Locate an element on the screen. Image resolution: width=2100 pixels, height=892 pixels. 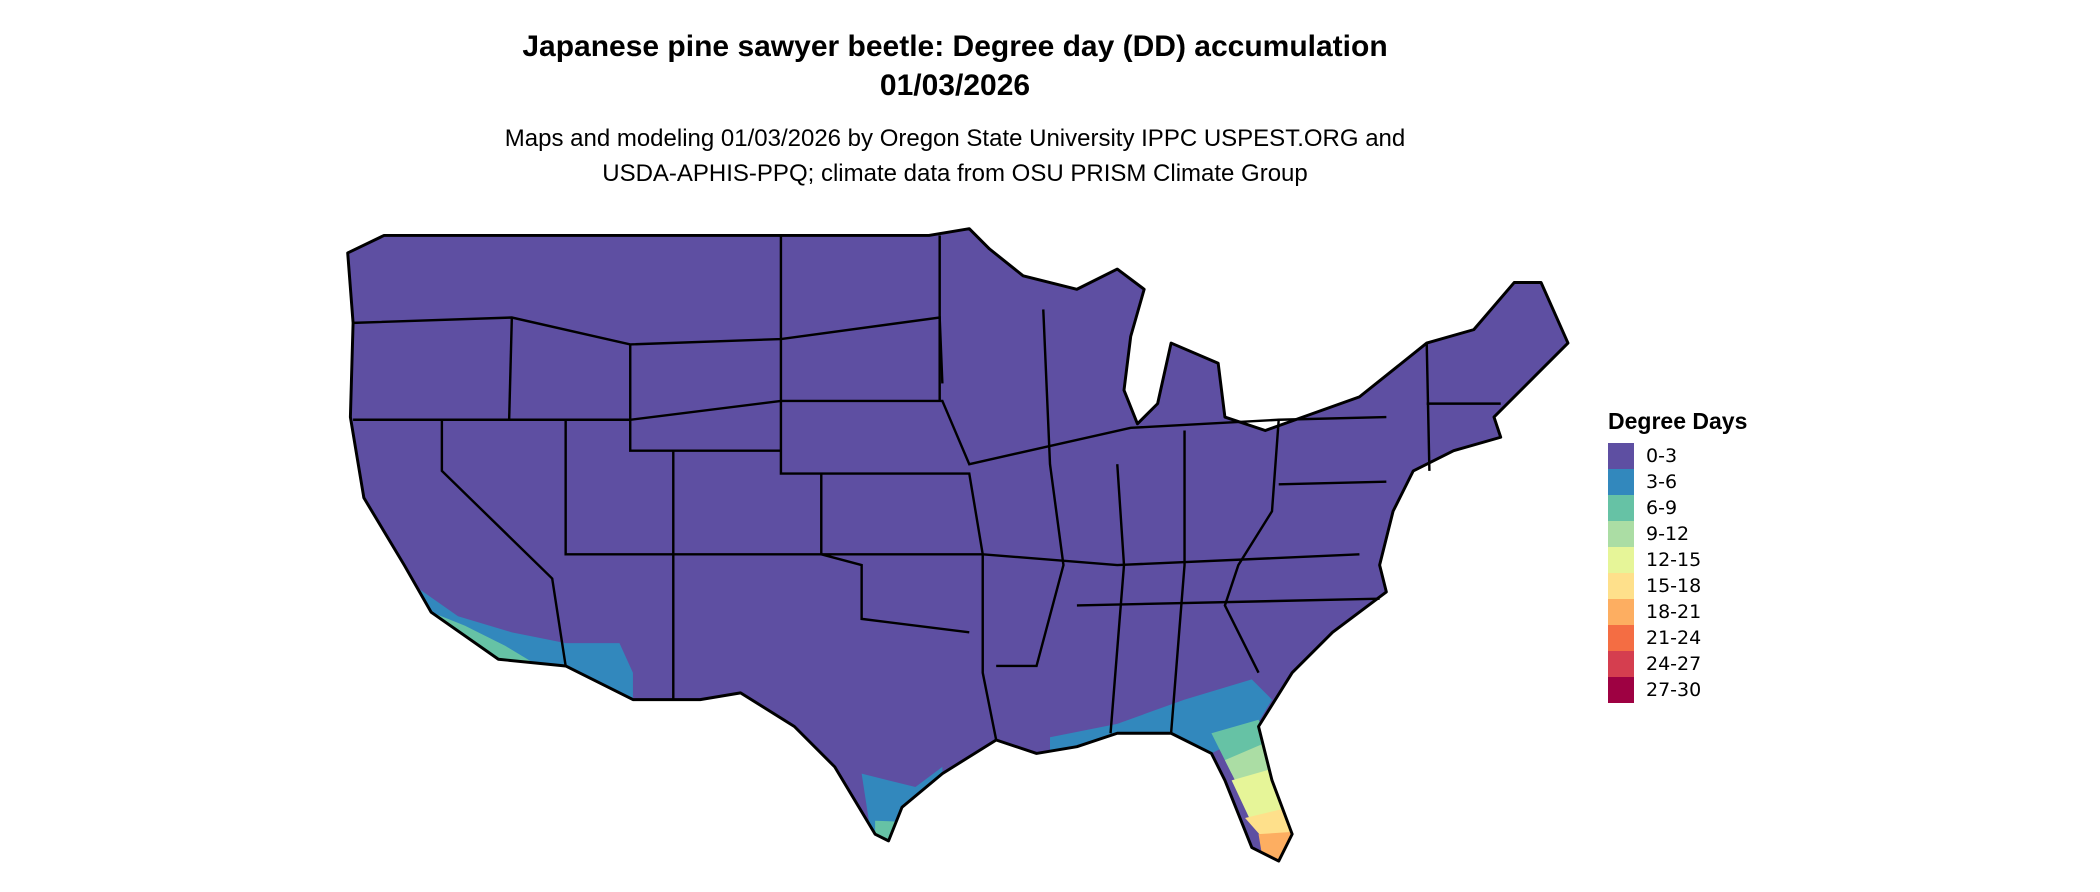
legend-item: 15-18 is located at coordinates (1677, 586).